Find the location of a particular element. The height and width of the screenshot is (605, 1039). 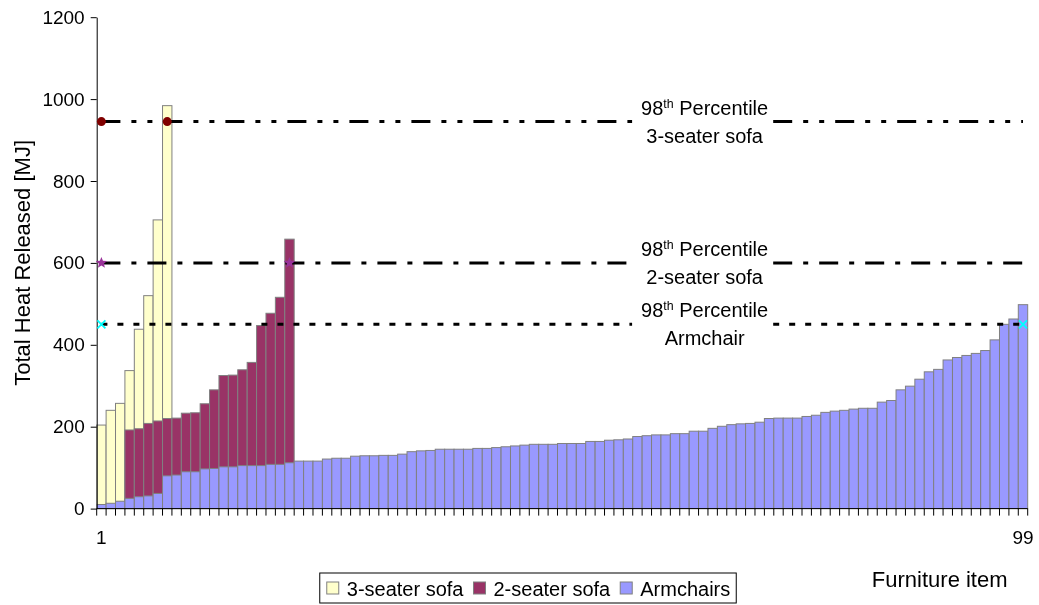

ref-line-label: 98$^{th}$ Percentile Armchair is located at coordinates (705, 324).